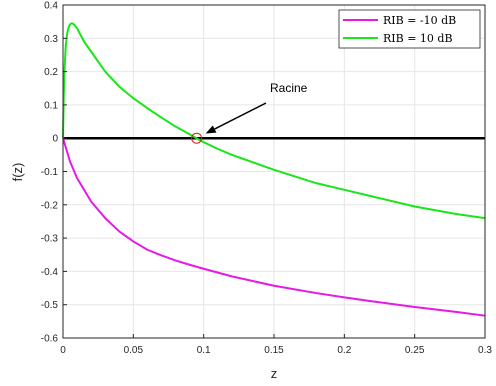 The height and width of the screenshot is (386, 496). Describe the element at coordinates (50, 272) in the screenshot. I see `y-tick-label: -0.4` at that location.